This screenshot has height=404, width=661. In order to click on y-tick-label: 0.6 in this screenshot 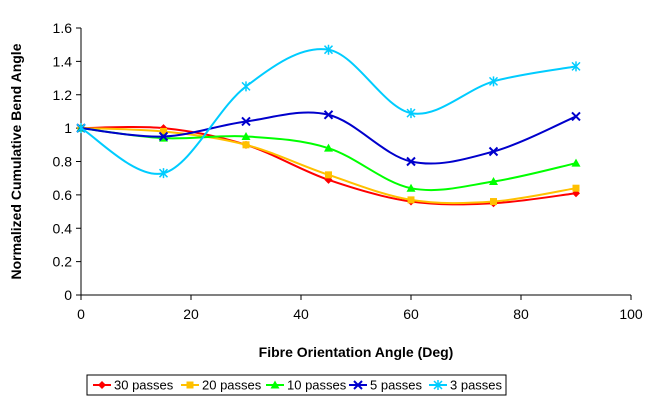, I will do `click(63, 195)`.